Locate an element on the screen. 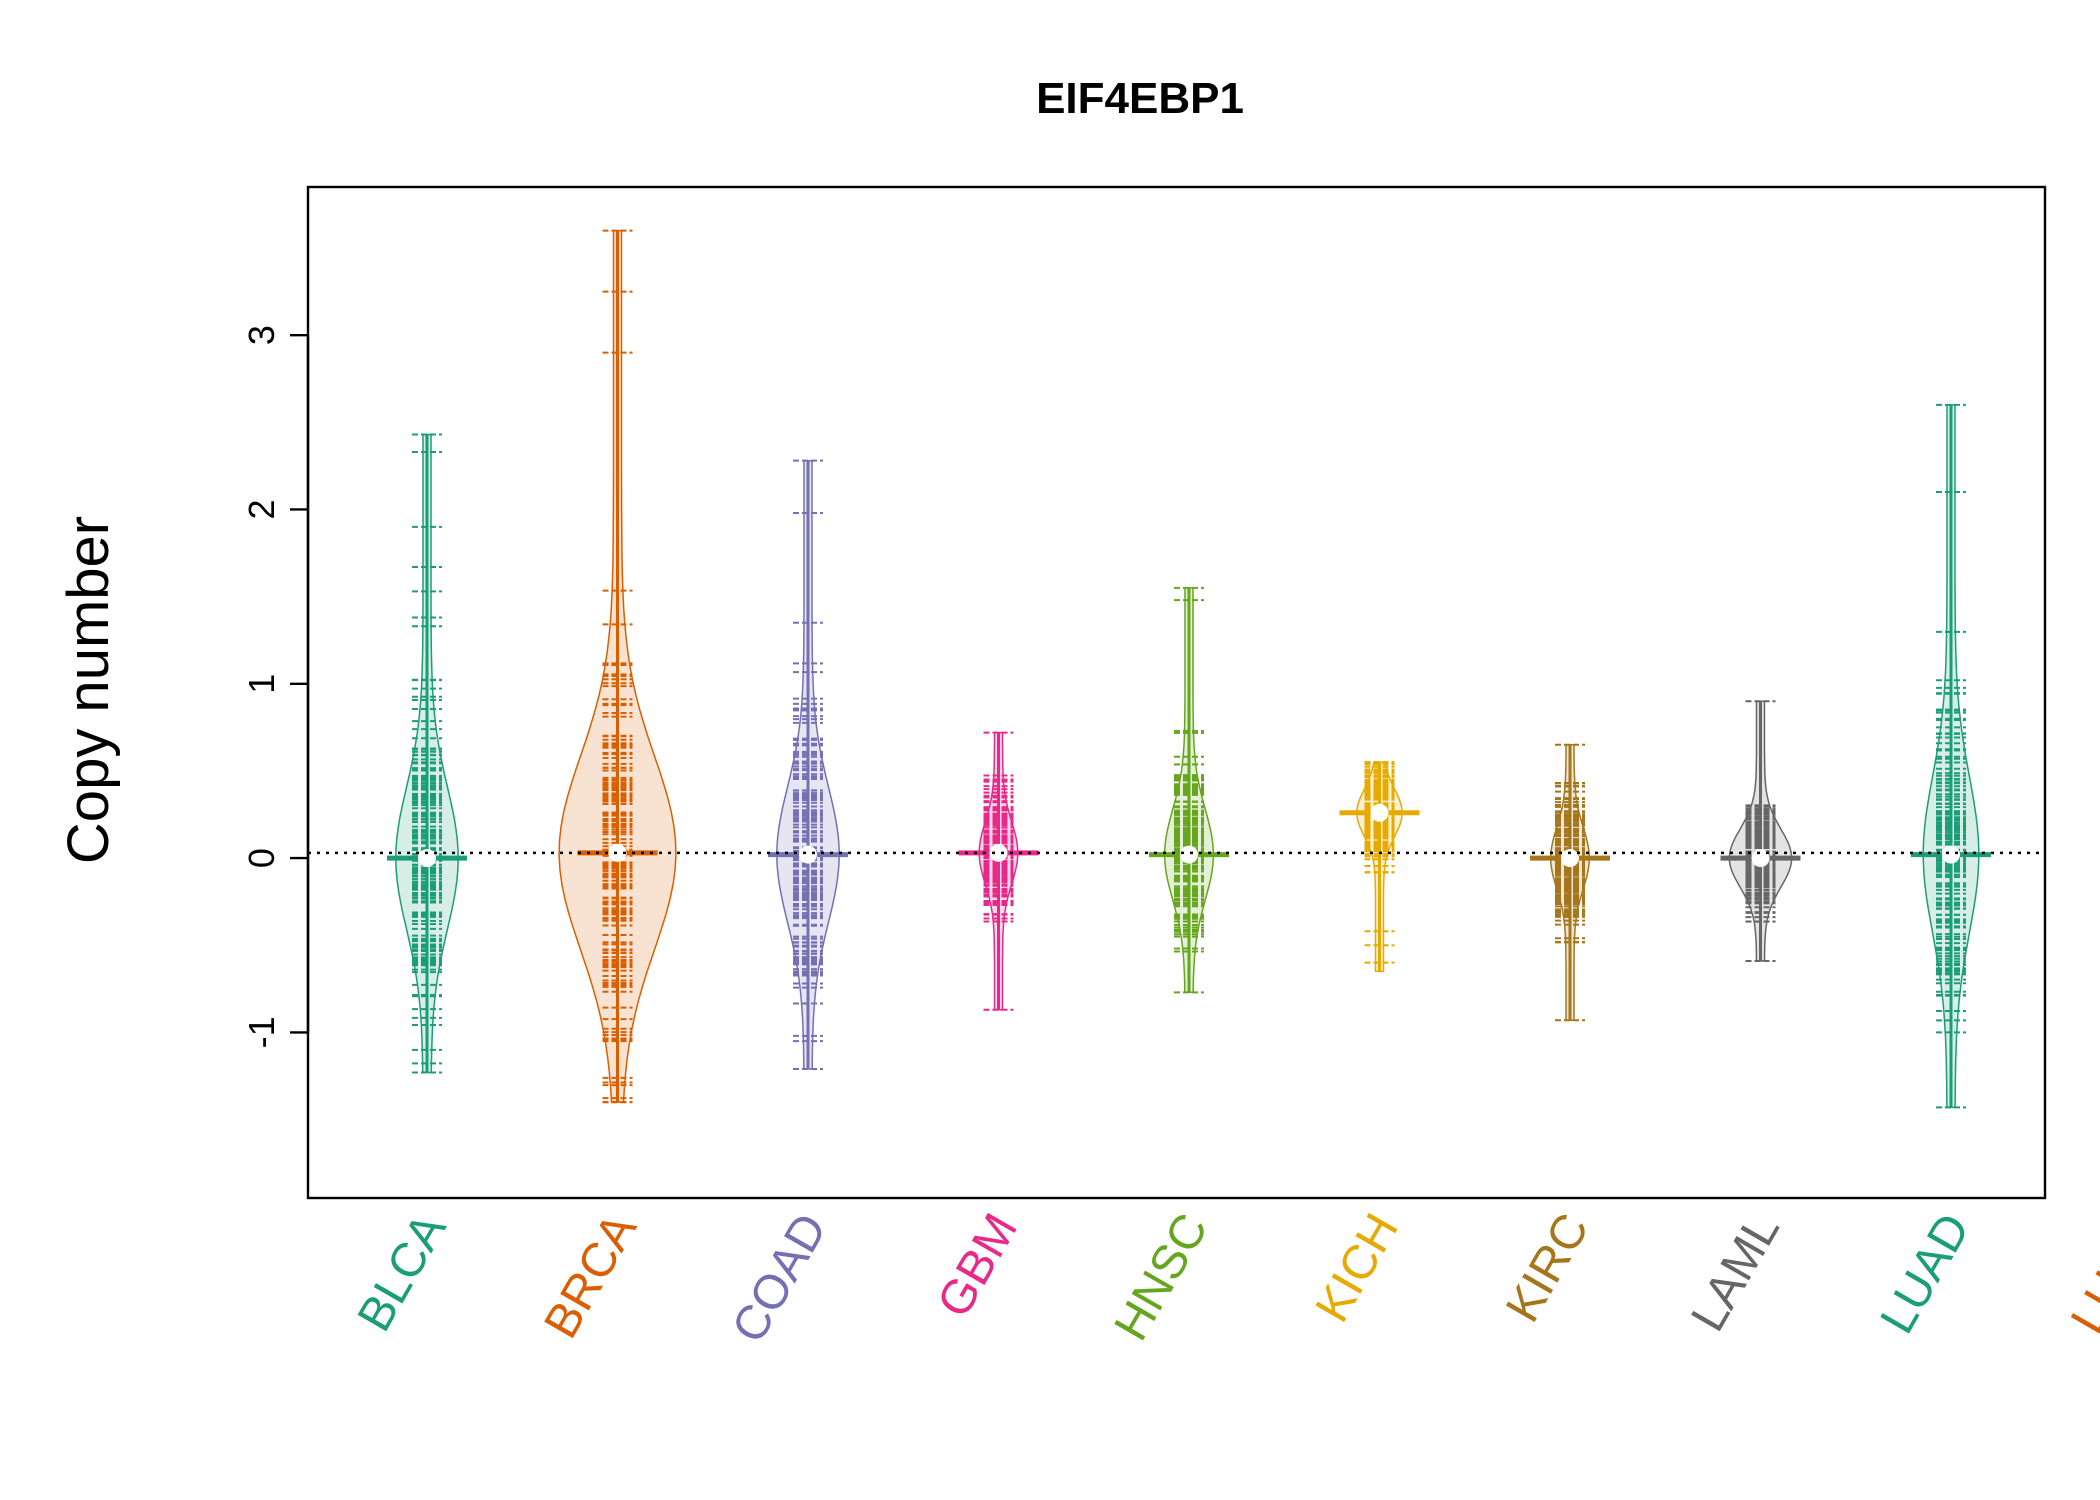  bean-luad is located at coordinates (1951, 756).